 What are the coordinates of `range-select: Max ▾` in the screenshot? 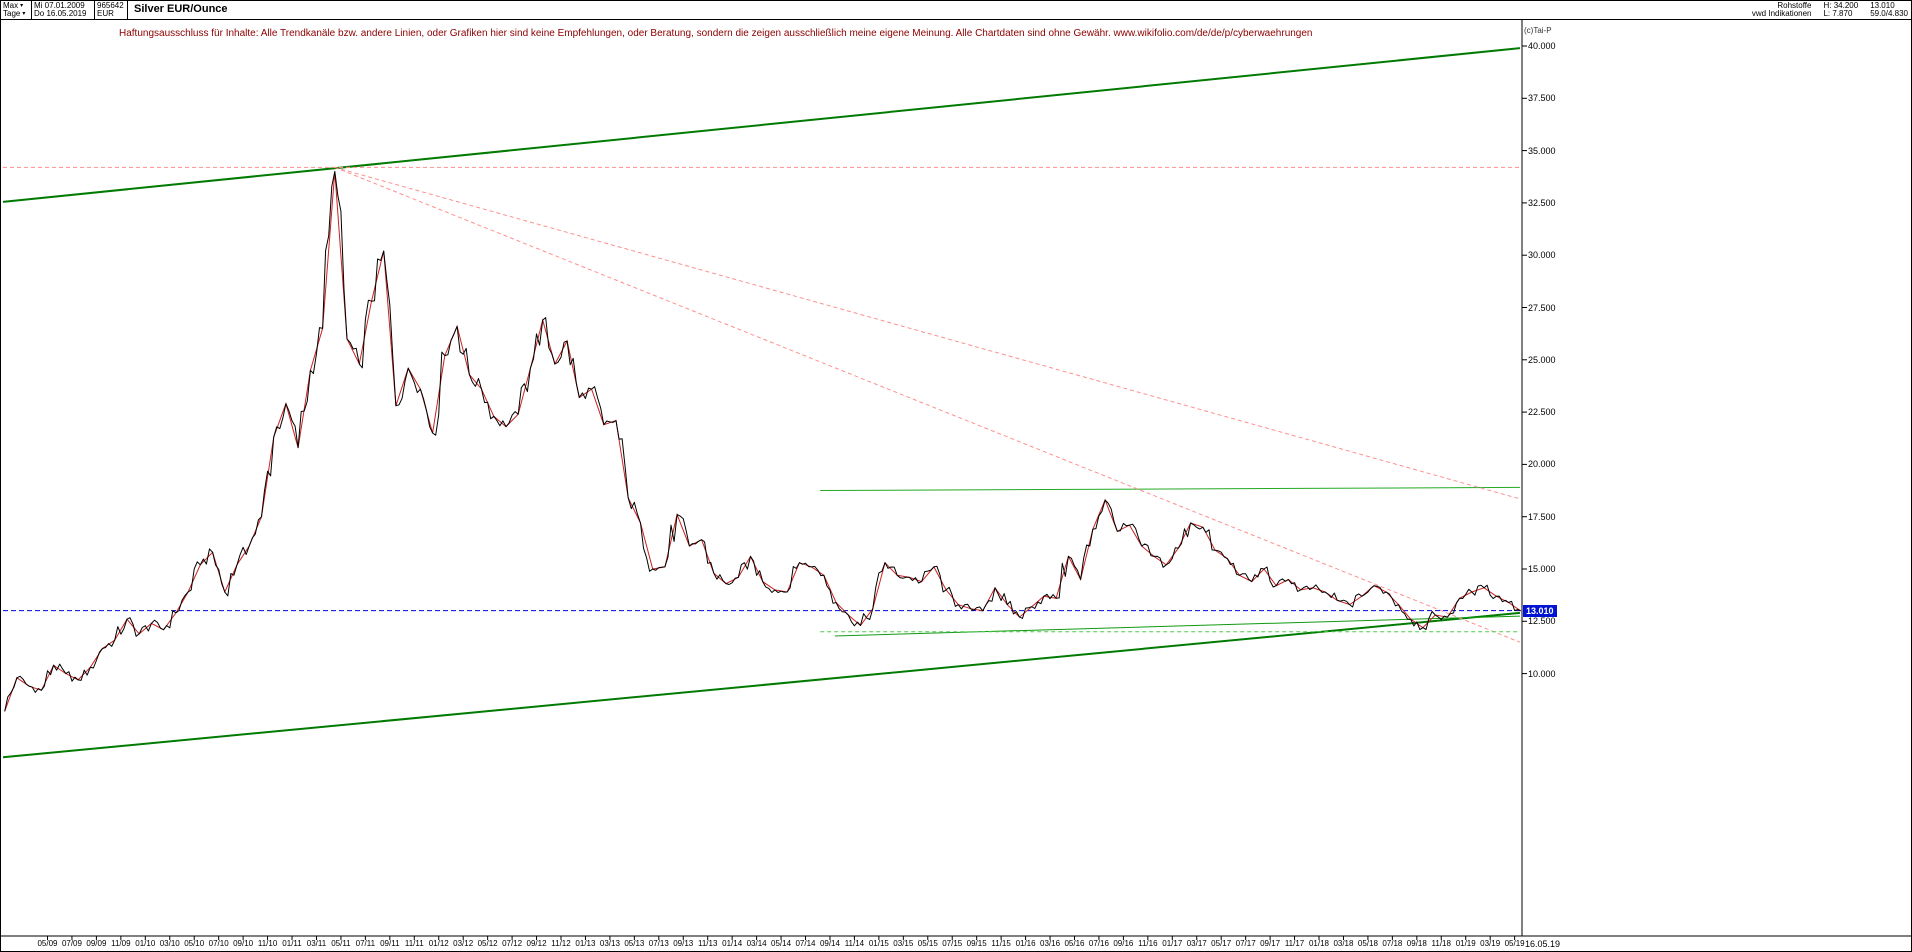 It's located at (16, 6).